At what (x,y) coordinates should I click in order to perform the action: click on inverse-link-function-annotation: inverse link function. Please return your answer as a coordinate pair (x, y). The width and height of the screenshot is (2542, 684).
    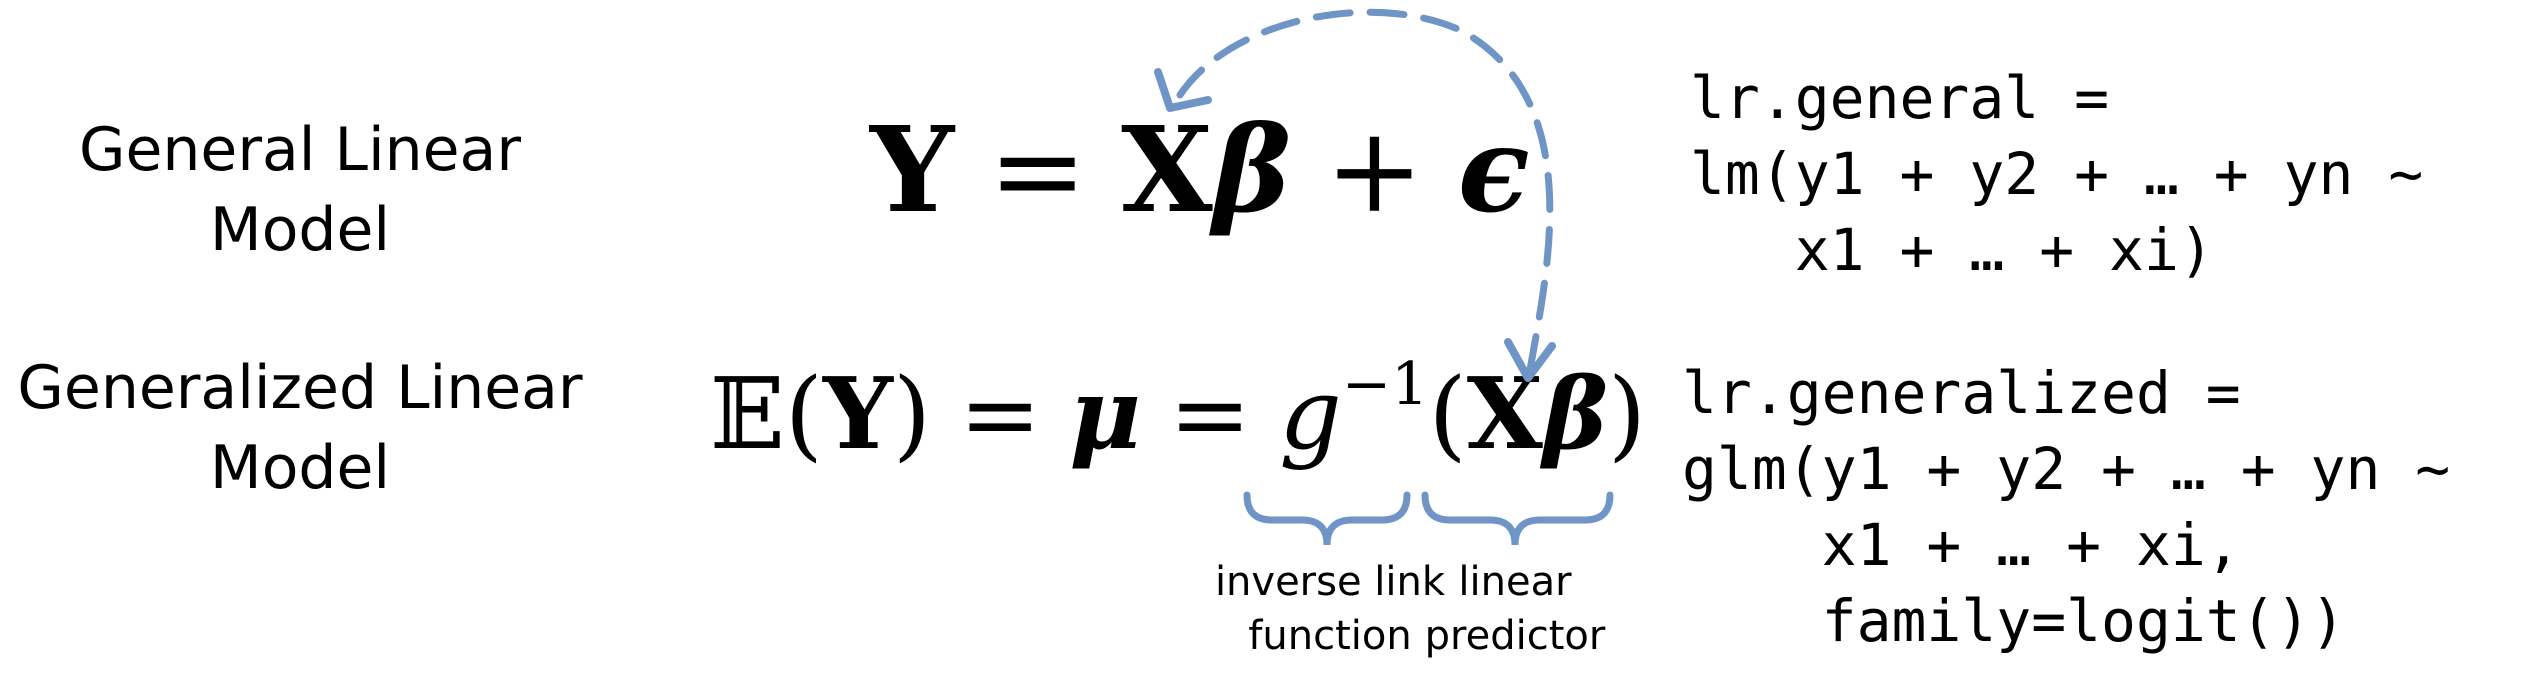
    Looking at the image, I should click on (1330, 609).